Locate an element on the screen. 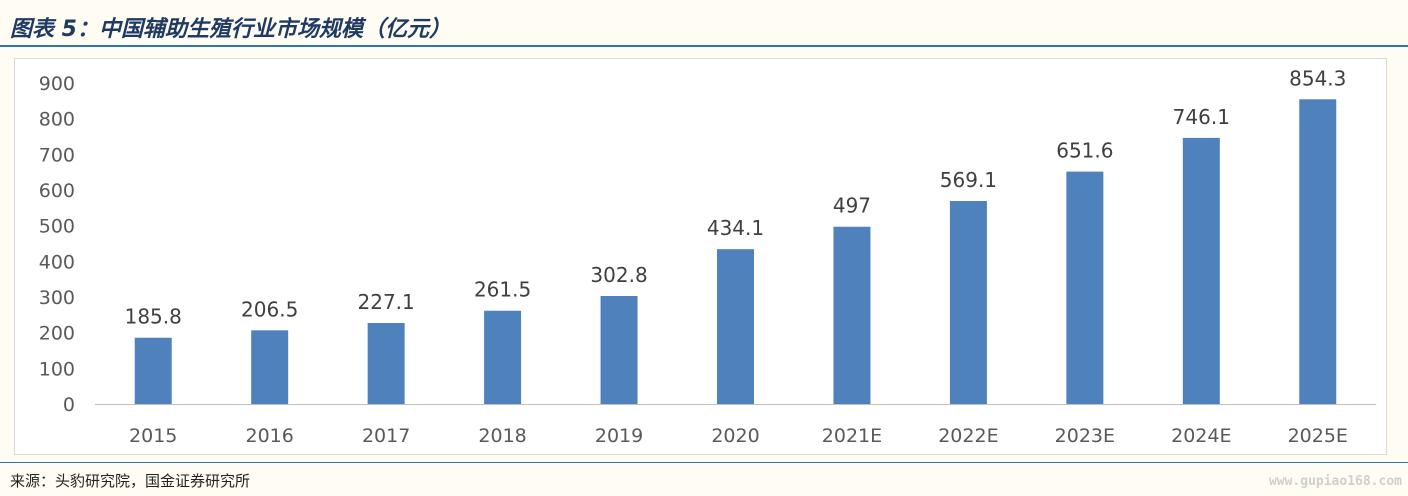  bar-value-label: 206.5 is located at coordinates (269, 309).